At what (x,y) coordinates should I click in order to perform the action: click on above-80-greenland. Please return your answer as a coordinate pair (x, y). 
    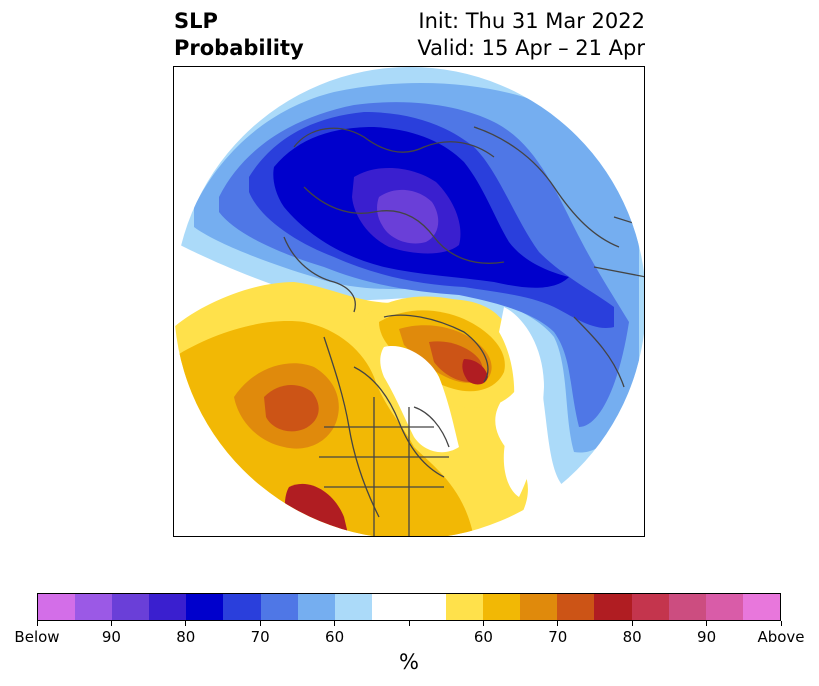
    Looking at the image, I should click on (475, 372).